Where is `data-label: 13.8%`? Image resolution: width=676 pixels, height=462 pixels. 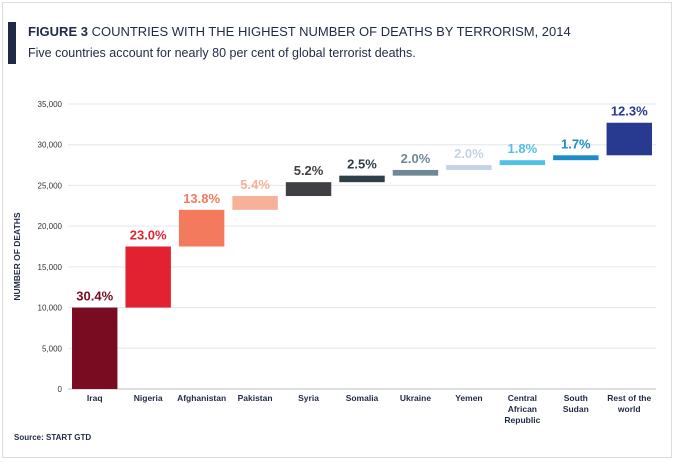
data-label: 13.8% is located at coordinates (201, 198).